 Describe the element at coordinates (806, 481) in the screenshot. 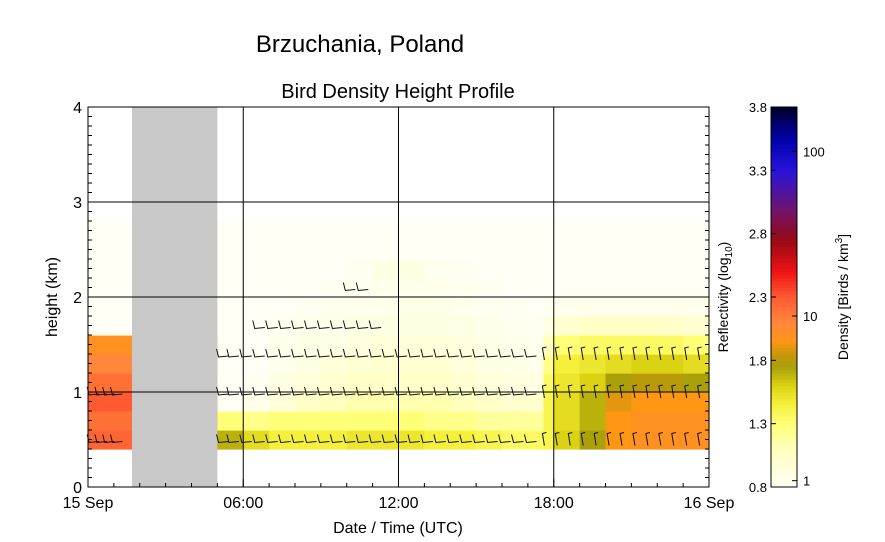

I see `colorbar-right-tick-label: 1` at that location.